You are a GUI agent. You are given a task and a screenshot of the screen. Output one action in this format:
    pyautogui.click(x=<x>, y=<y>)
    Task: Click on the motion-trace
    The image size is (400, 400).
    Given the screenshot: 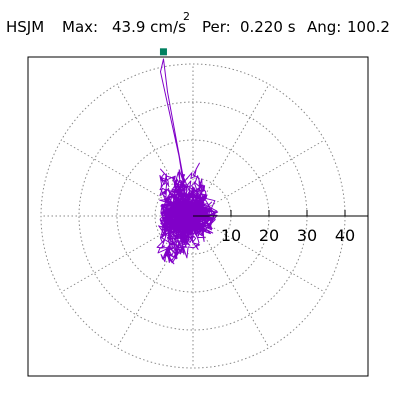 What is the action you would take?
    pyautogui.click(x=187, y=161)
    